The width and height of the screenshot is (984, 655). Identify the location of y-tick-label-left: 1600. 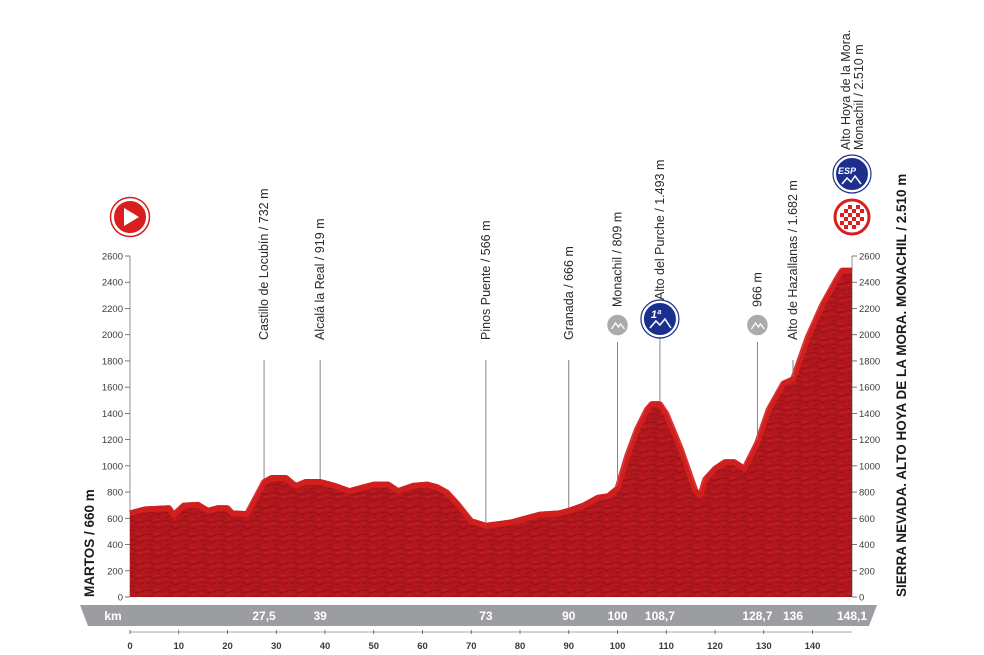
(112, 388).